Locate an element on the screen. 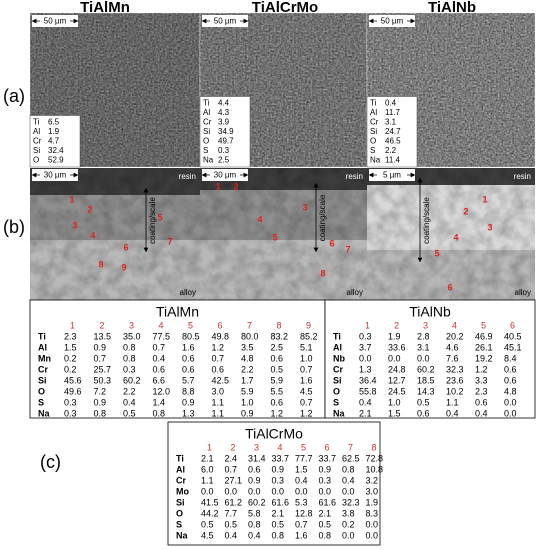 This screenshot has height=550, width=546. table-cell: 5.8 is located at coordinates (254, 513).